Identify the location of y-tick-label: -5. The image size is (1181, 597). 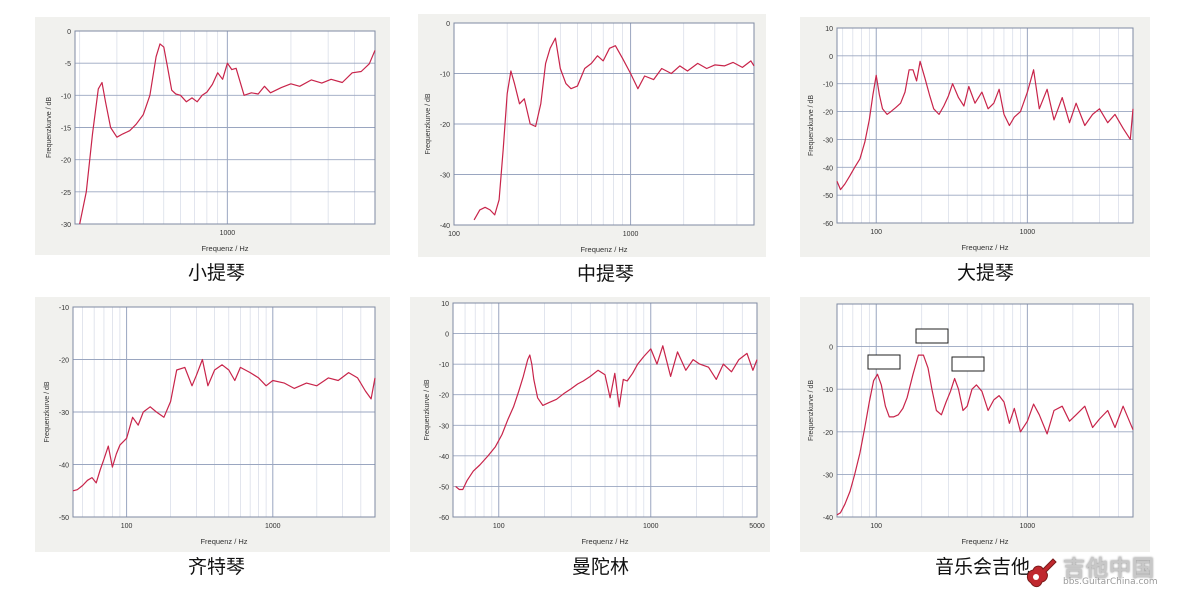
(68, 64).